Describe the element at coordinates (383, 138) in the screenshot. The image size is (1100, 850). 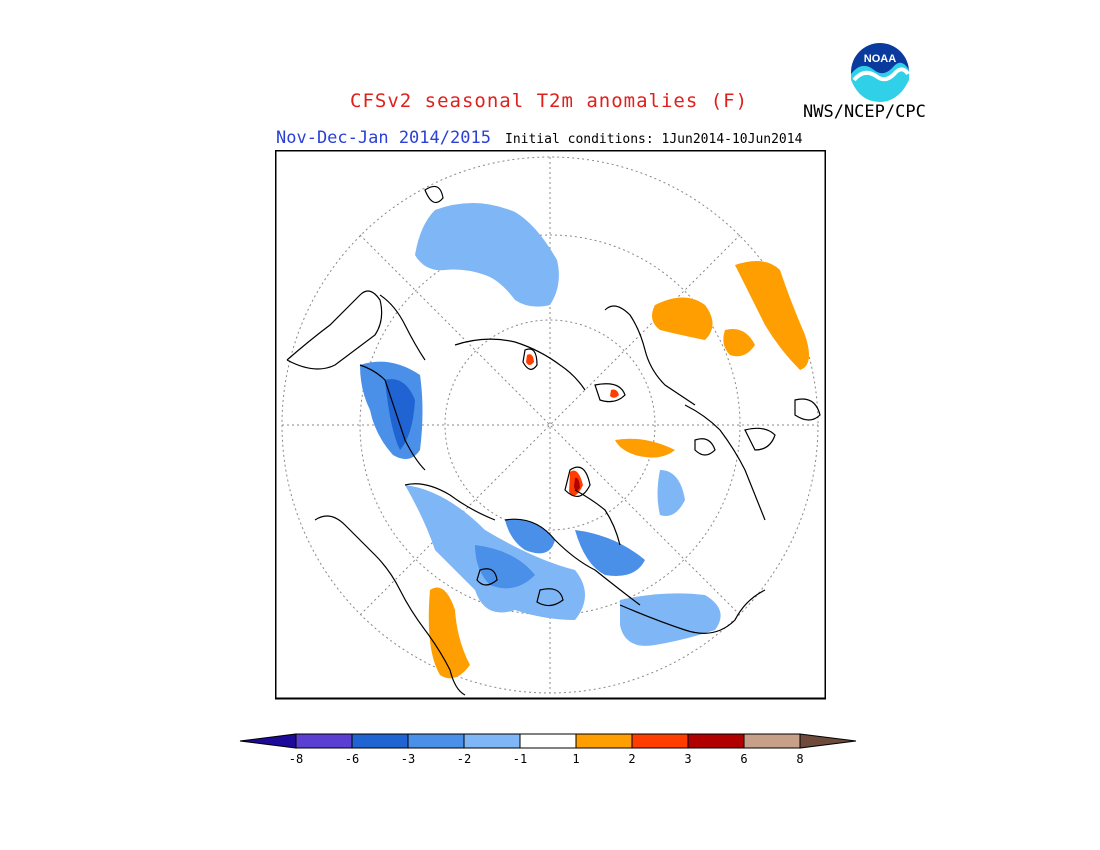
I see `forecast-period: Nov-Dec-Jan 2014/2015` at that location.